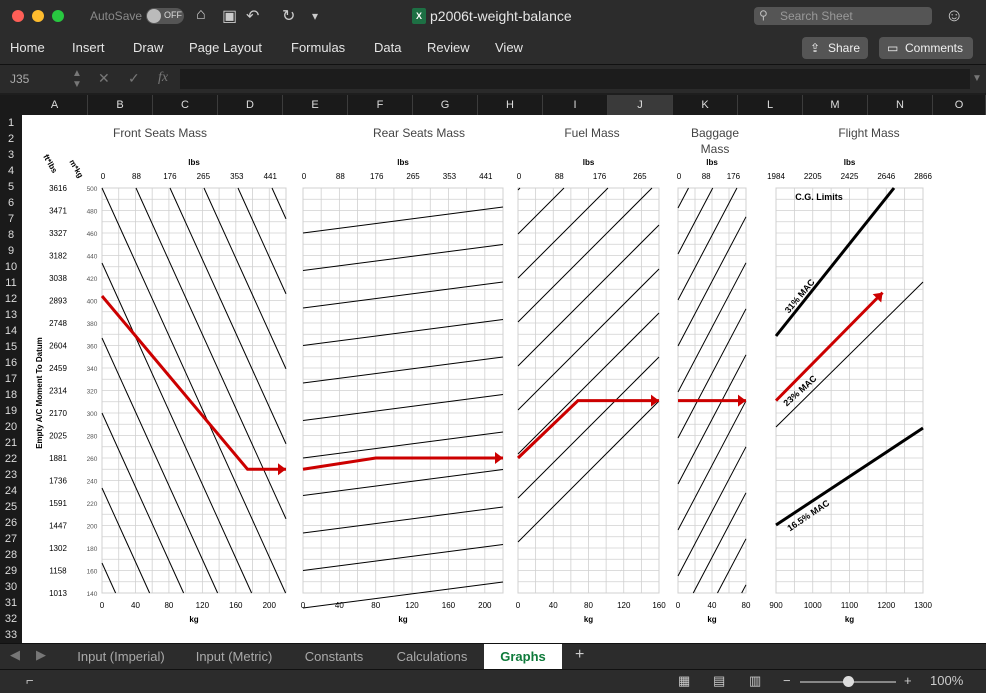 This screenshot has height=693, width=986. What do you see at coordinates (148, 47) in the screenshot?
I see `tab-draw: Draw` at bounding box center [148, 47].